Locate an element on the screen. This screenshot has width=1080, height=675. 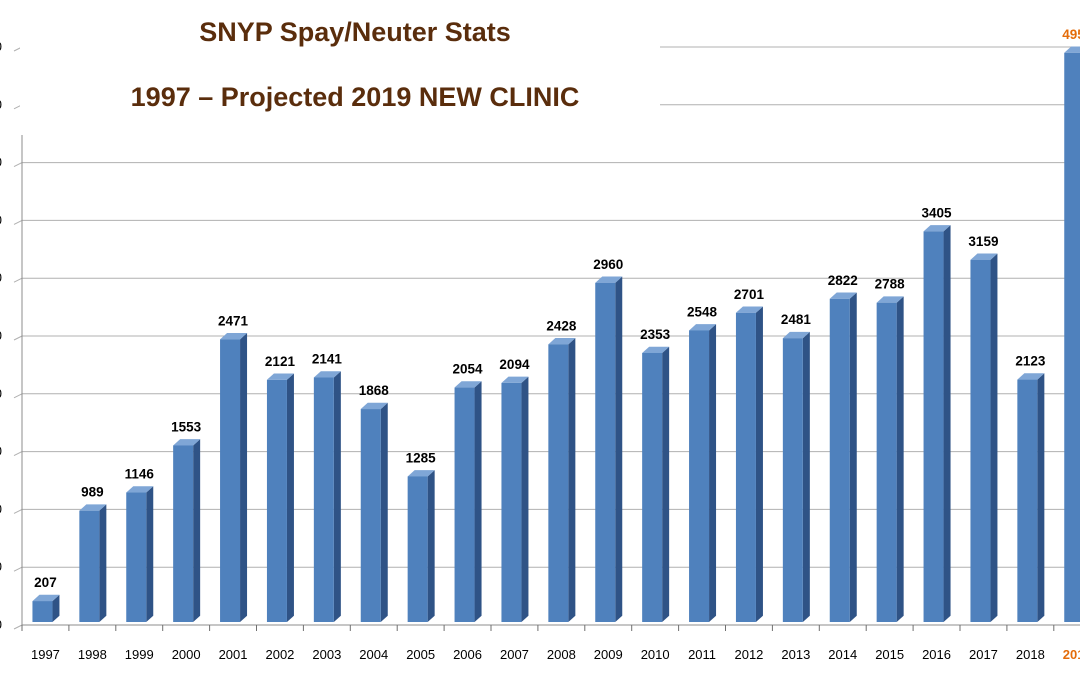
data-label-2009: 2960 is located at coordinates (608, 264).